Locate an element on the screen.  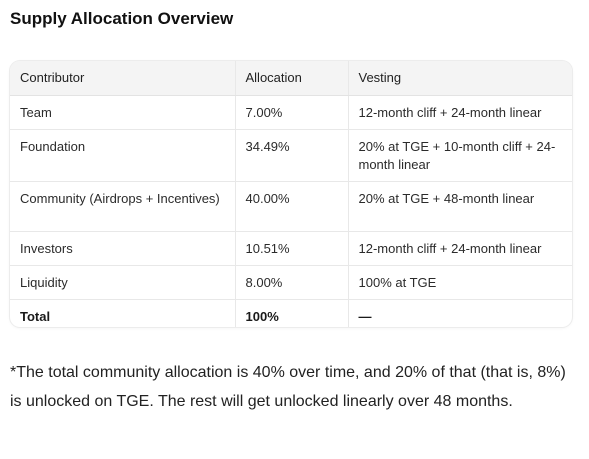
table-header-row: Contributor Allocation Vesting is located at coordinates (291, 78).